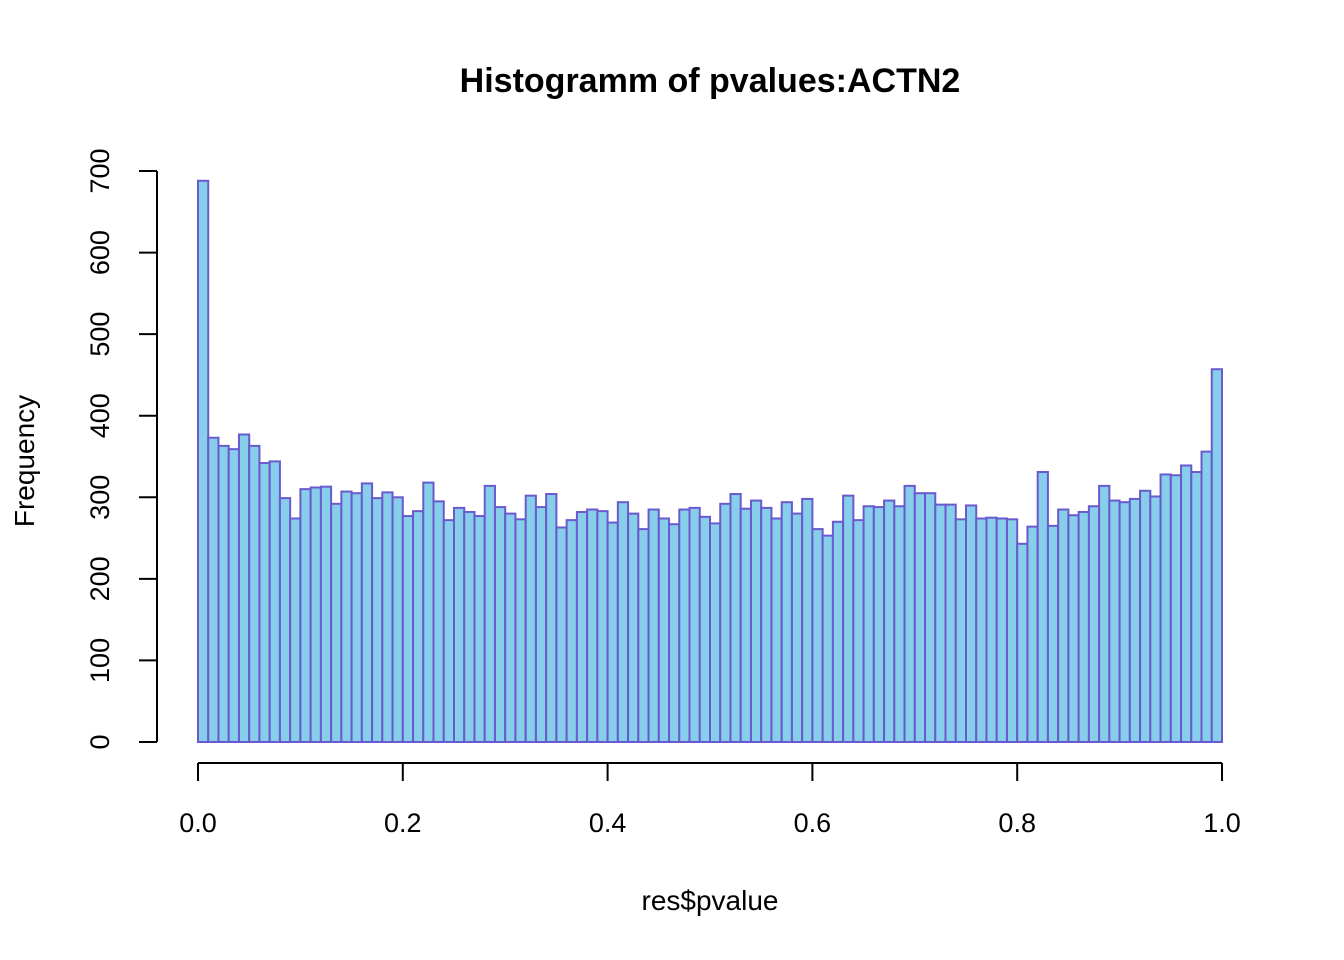 Image resolution: width=1344 pixels, height=960 pixels. I want to click on chart-title: Histogramm of pvalues:ACTN2, so click(710, 81).